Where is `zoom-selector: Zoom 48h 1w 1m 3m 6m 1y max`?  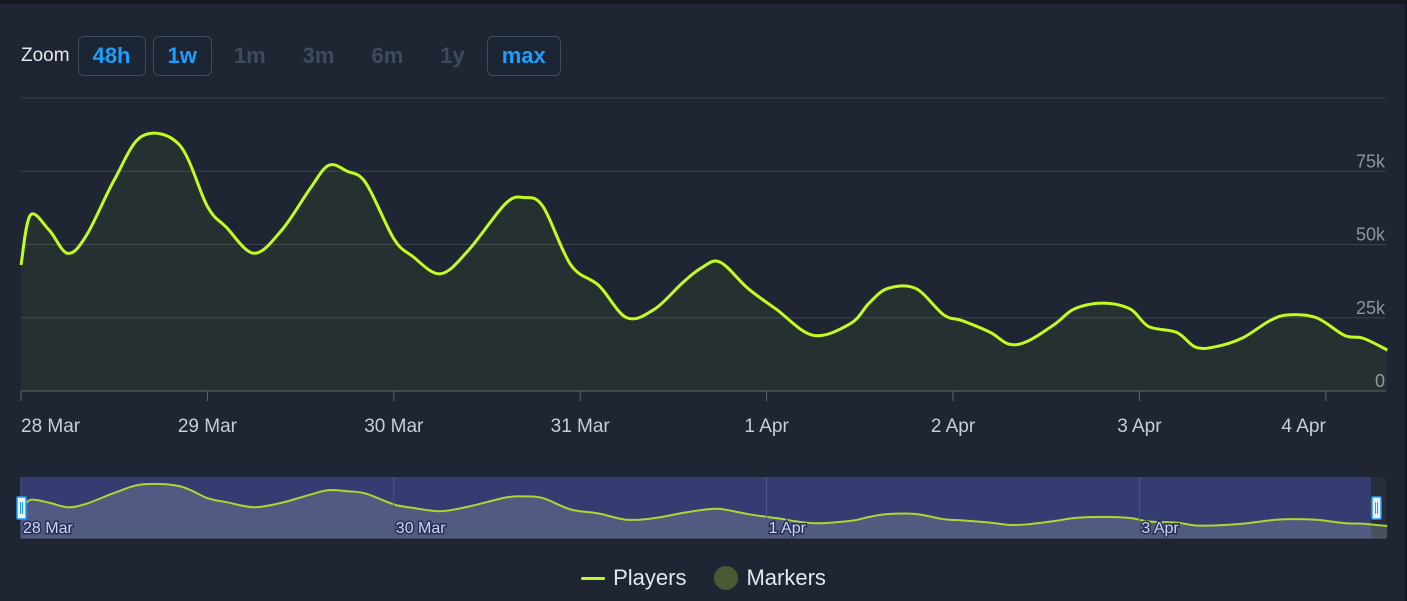
zoom-selector: Zoom 48h 1w 1m 3m 6m 1y max is located at coordinates (294, 56).